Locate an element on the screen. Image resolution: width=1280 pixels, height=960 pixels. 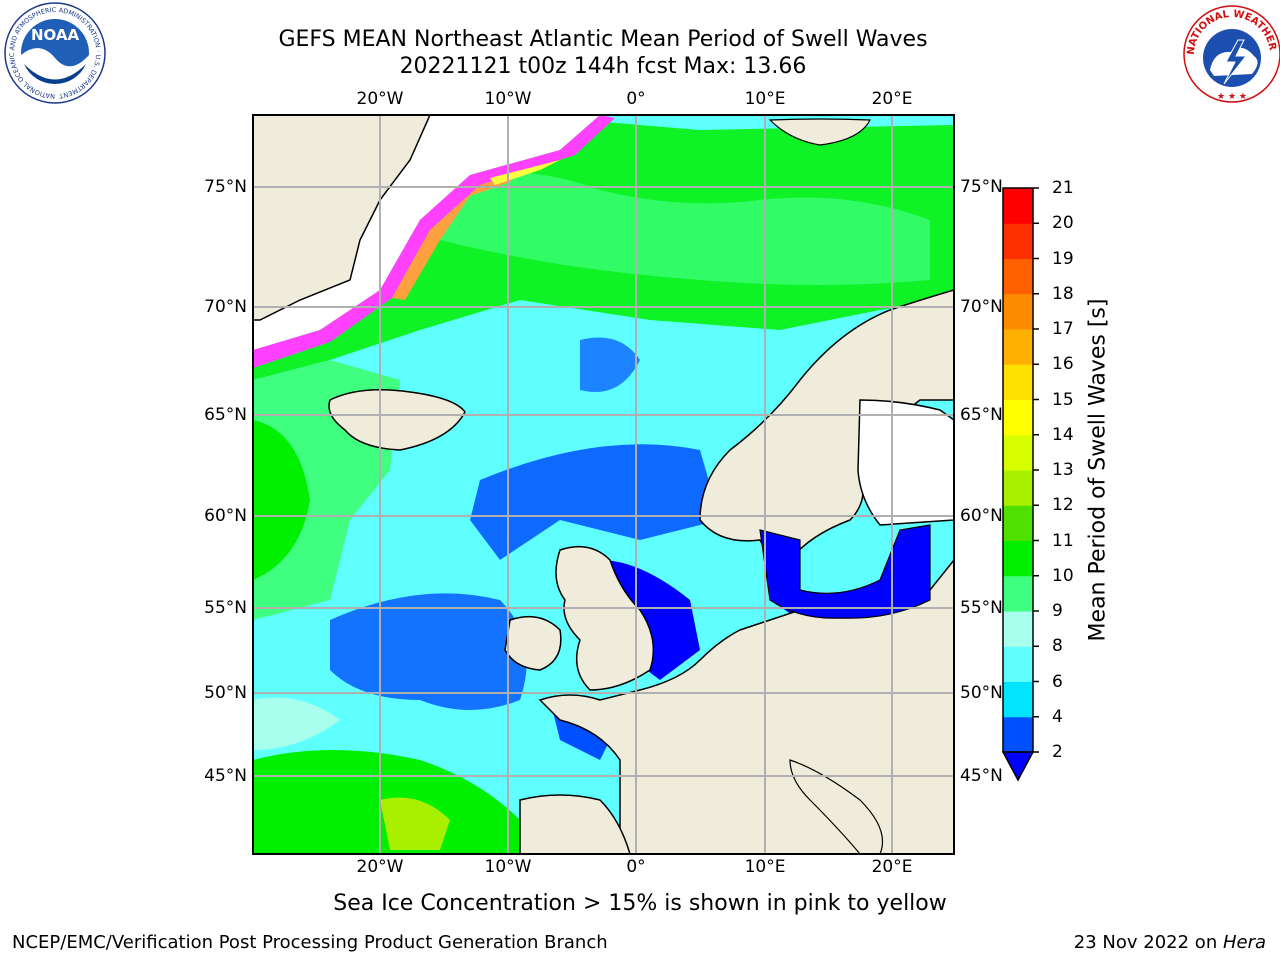
swell-region-2-4s-north-sea-approach is located at coordinates (595, 502).